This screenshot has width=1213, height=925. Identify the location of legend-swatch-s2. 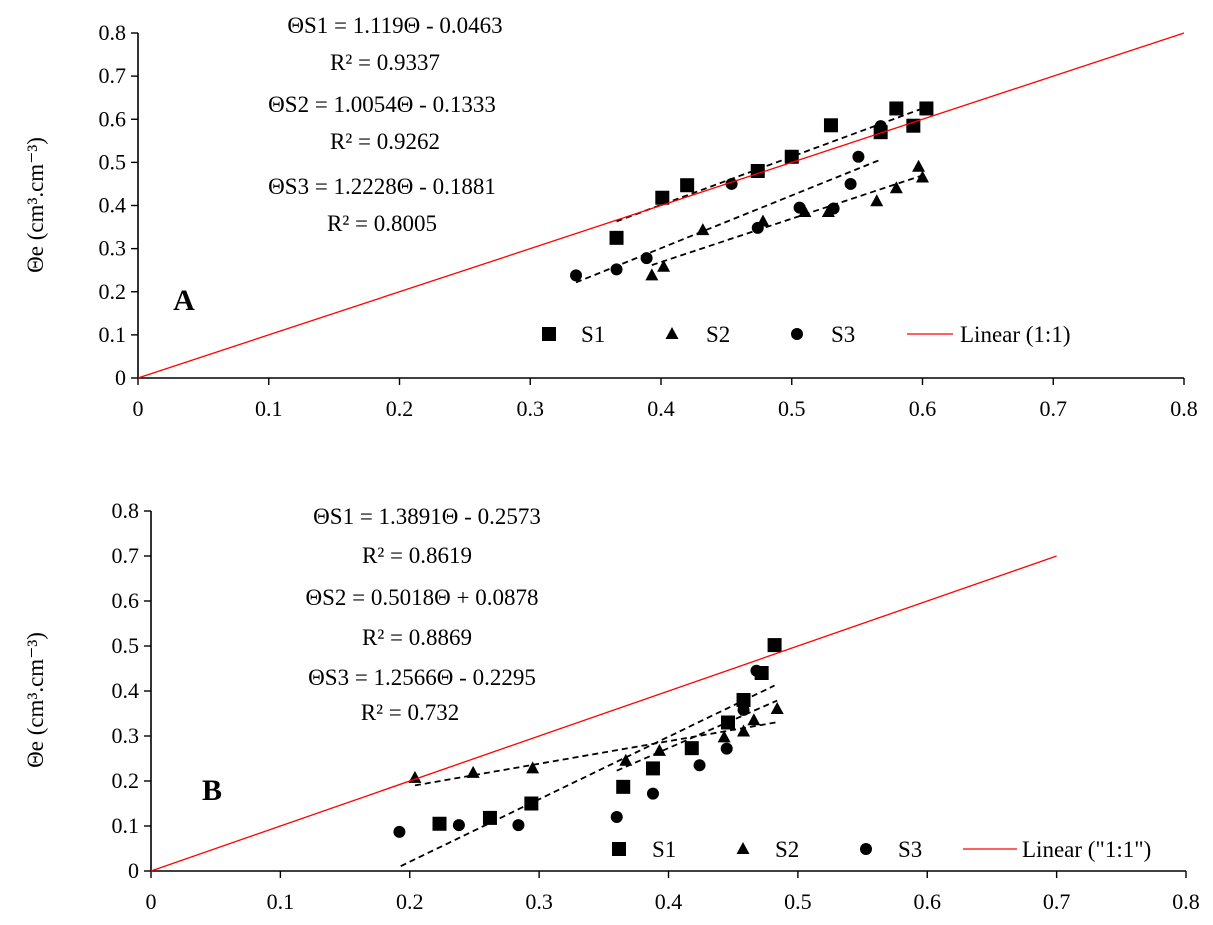
(672, 333).